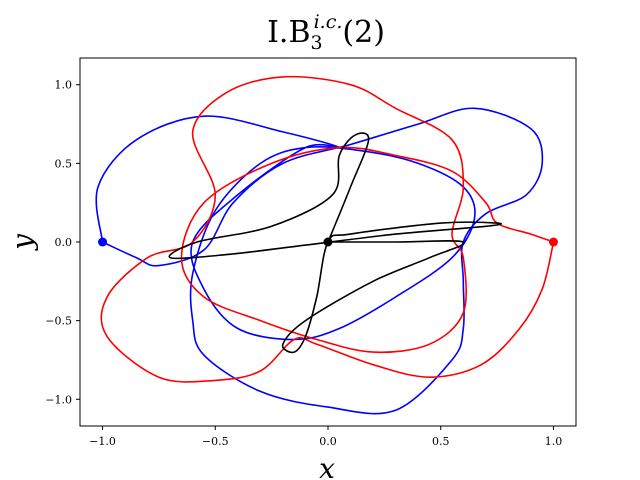  I want to click on y-tick-label: −0.5, so click(58, 321).